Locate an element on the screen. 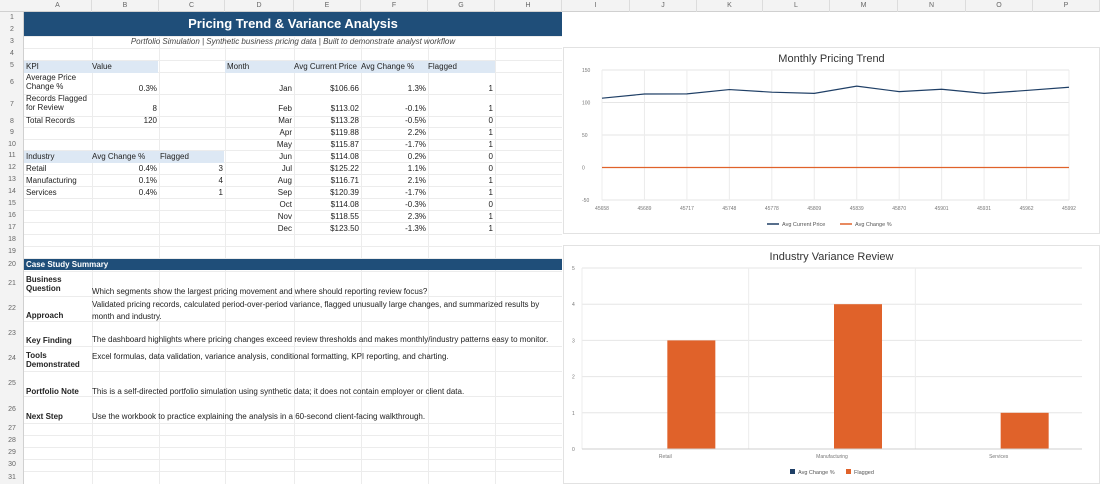 The image size is (1100, 484). industry-change: 0.4% is located at coordinates (147, 192).